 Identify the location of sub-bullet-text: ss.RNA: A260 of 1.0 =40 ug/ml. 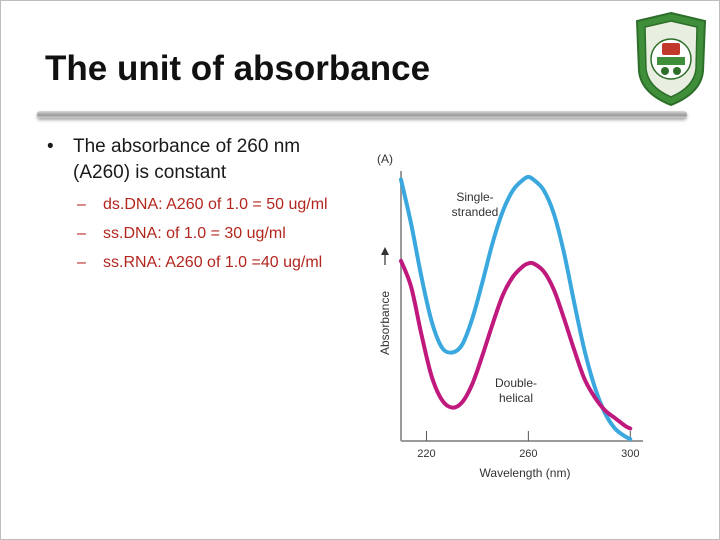
(213, 262).